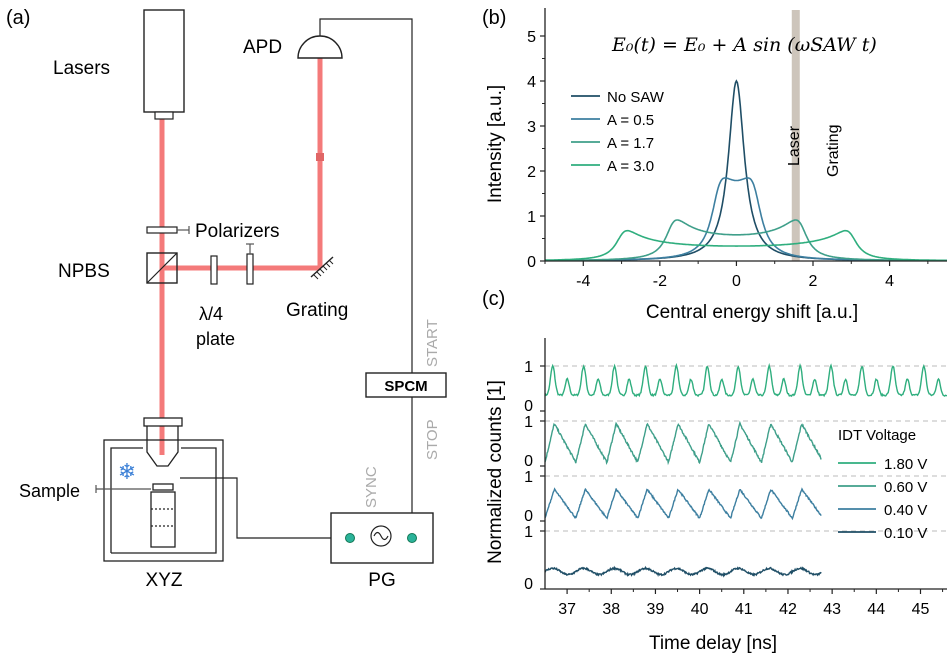 Image resolution: width=947 pixels, height=655 pixels. What do you see at coordinates (833, 151) in the screenshot?
I see `grating-annotation: Grating` at bounding box center [833, 151].